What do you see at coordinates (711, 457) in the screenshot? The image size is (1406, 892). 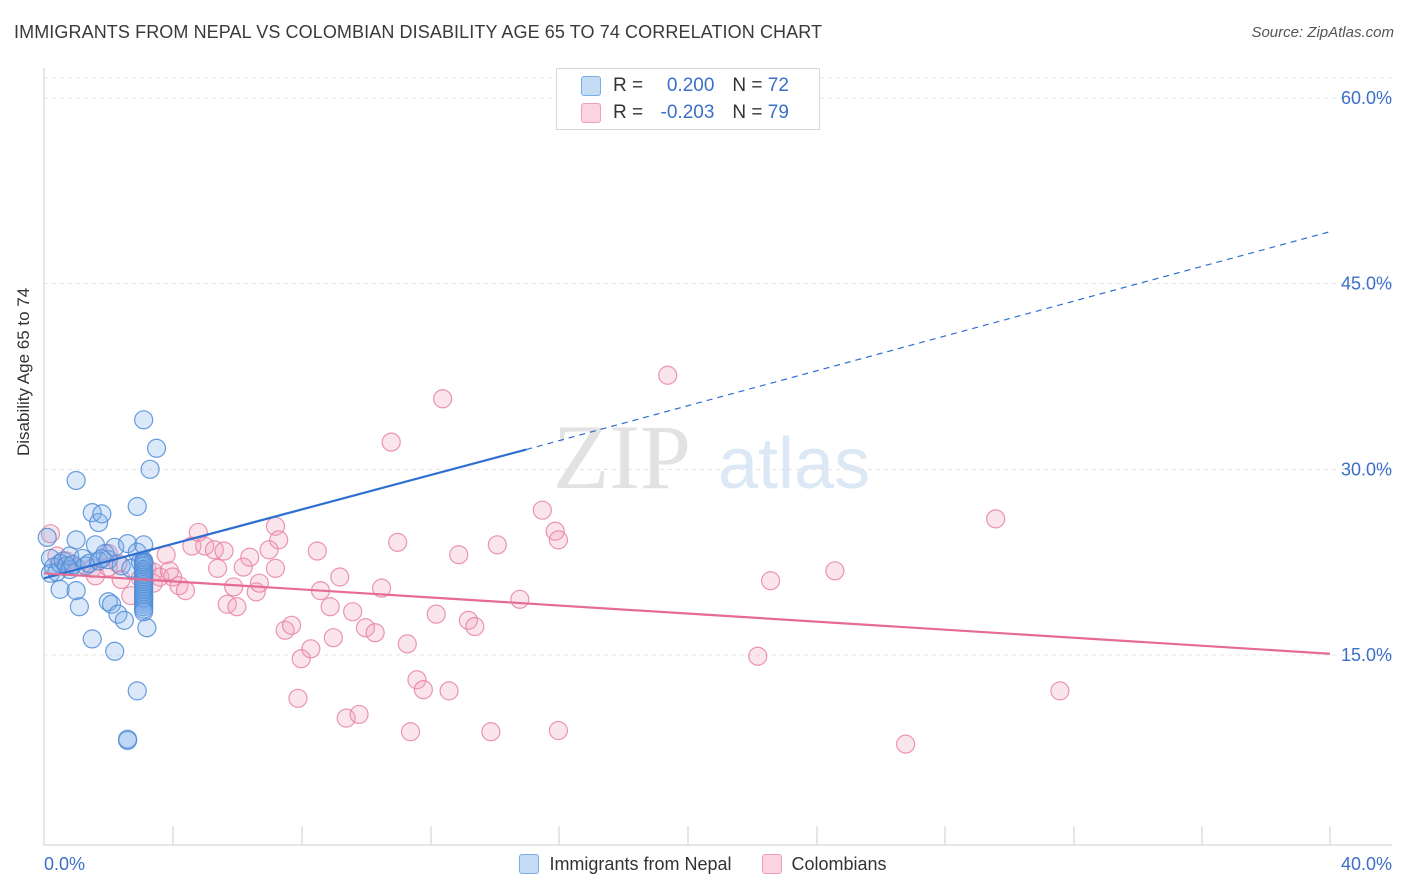 I see `watermark: ZIP atlas` at bounding box center [711, 457].